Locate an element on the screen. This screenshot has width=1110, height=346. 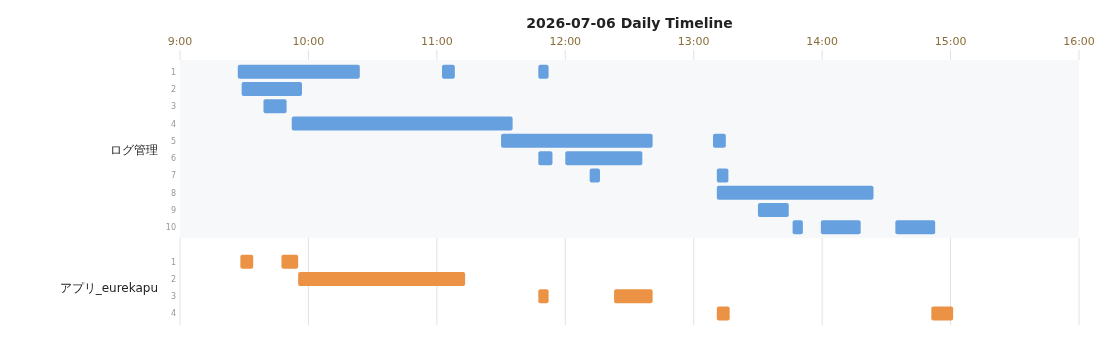
y-tick-label: 8 is located at coordinates (173, 193).